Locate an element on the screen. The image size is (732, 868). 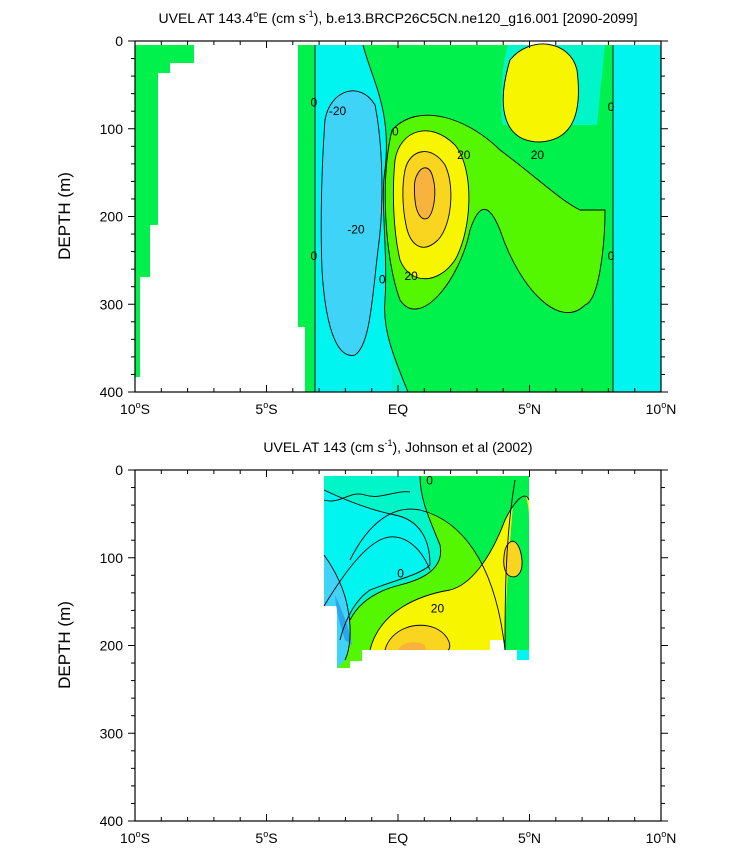
panel-observations-ylabel: DEPTH (m) is located at coordinates (64, 645).